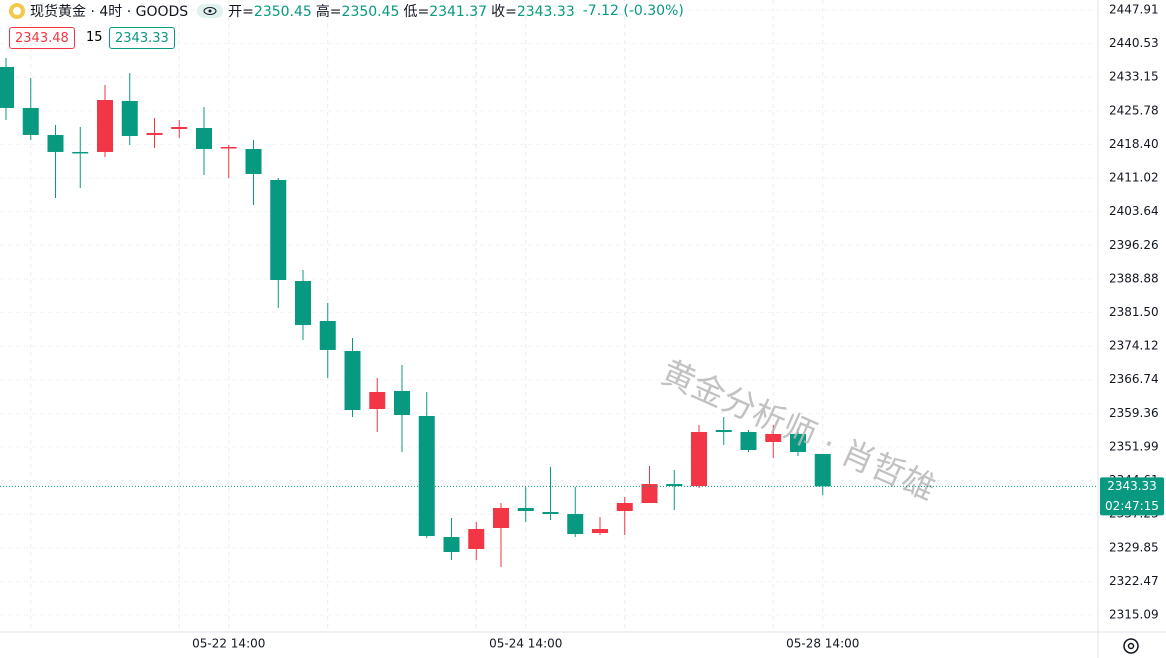 This screenshot has width=1166, height=658. Describe the element at coordinates (210, 11) in the screenshot. I see `visibility-toggle` at that location.